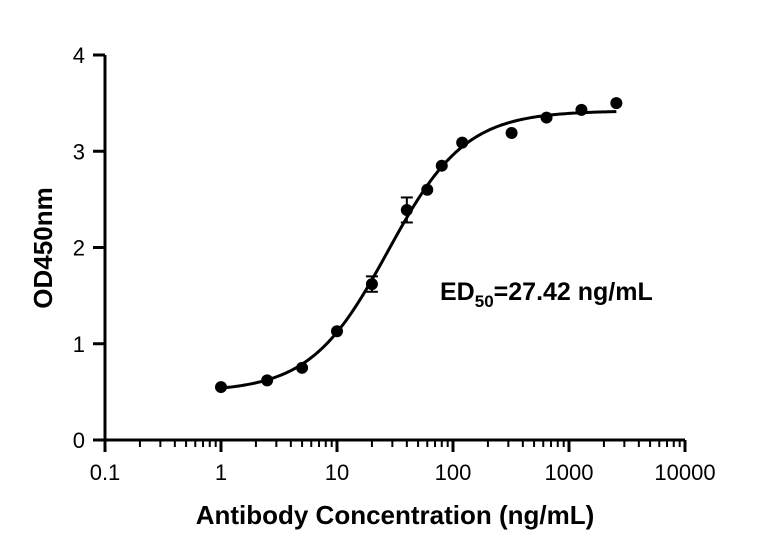 Image resolution: width=772 pixels, height=559 pixels. Describe the element at coordinates (484, 301) in the screenshot. I see `ed50-annotation-sub: 50` at that location.